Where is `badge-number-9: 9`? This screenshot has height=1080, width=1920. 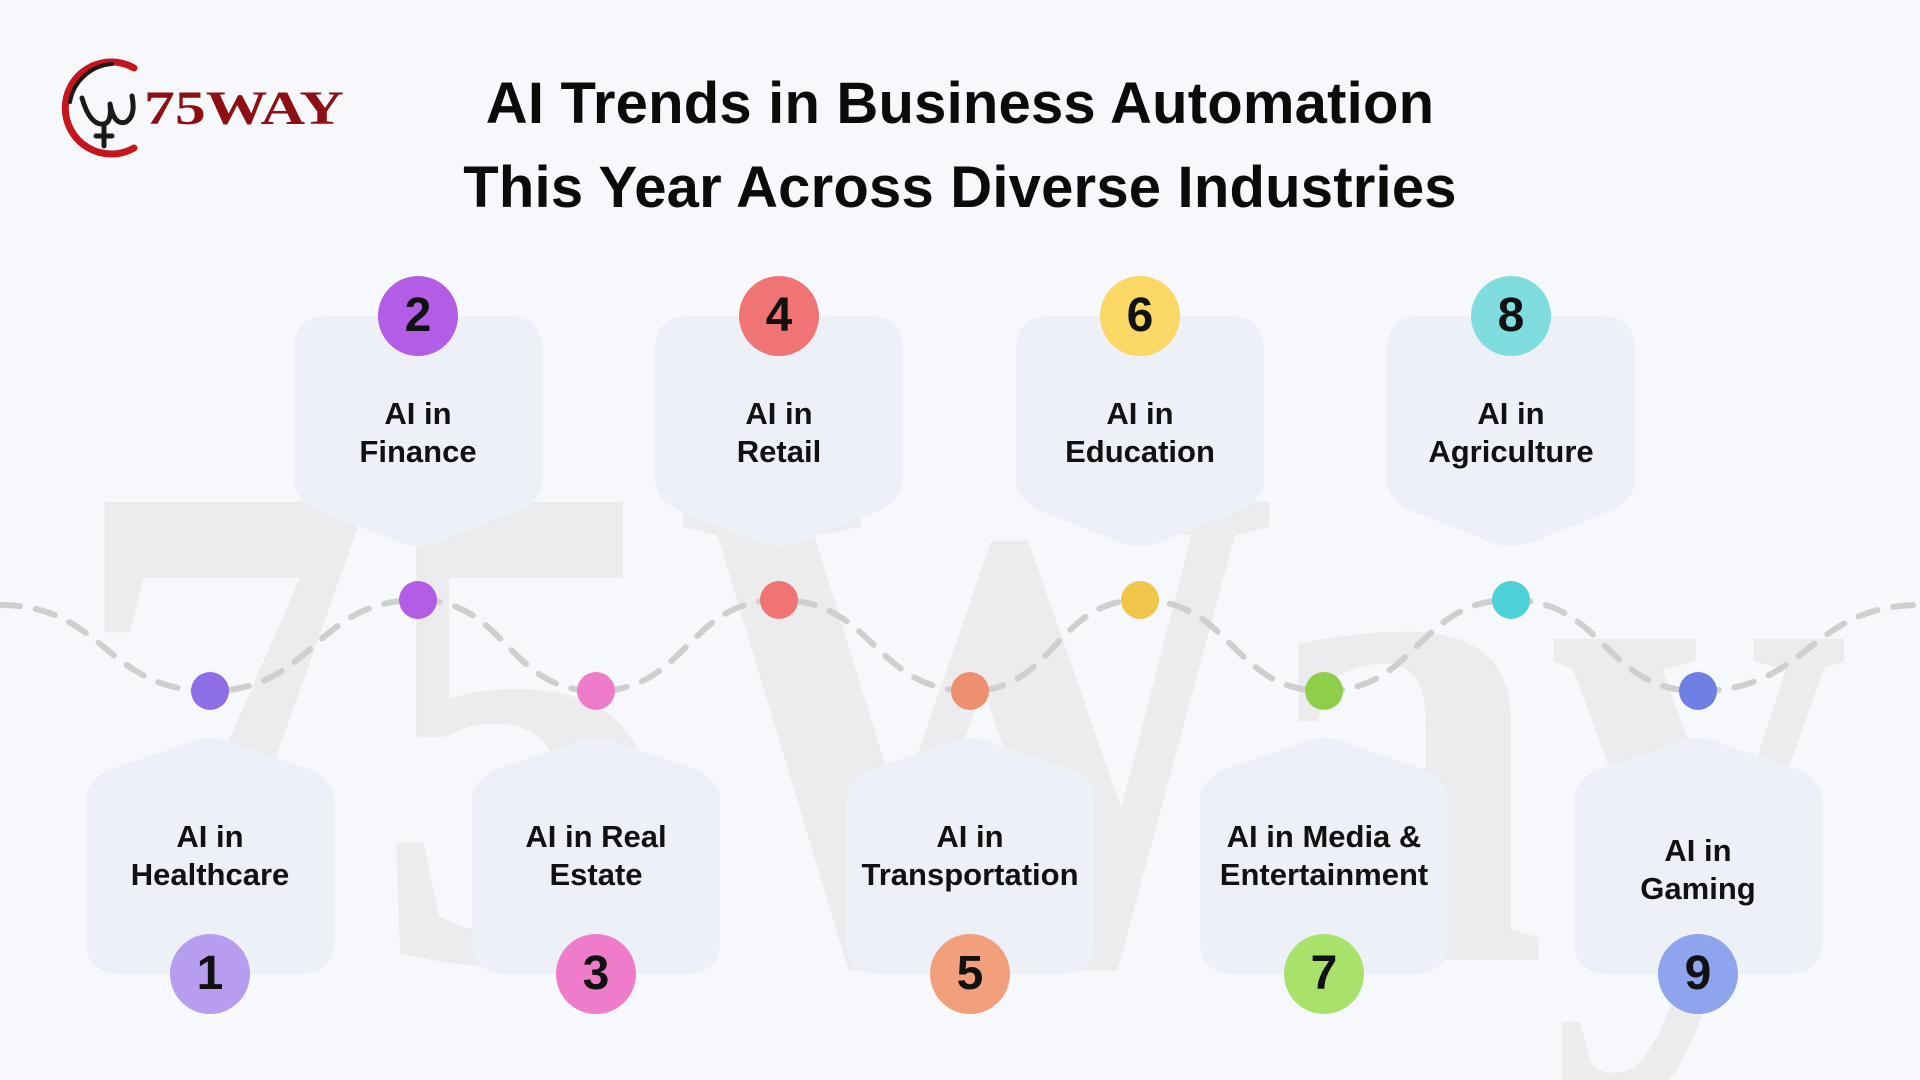
badge-number-9: 9 is located at coordinates (1698, 973).